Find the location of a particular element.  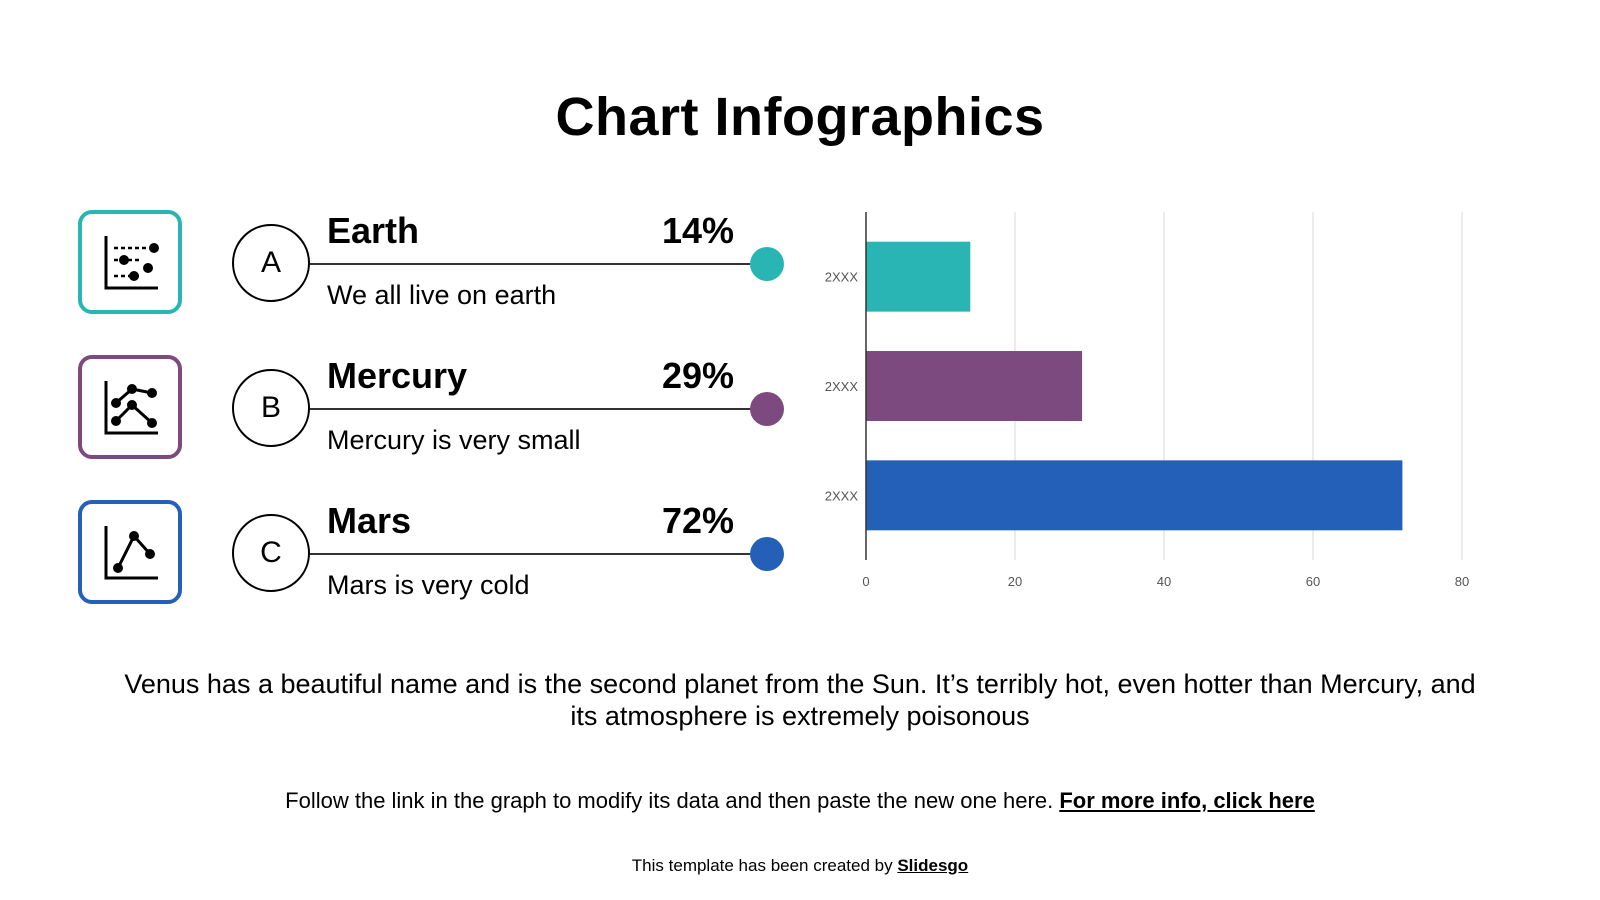

icon-box-earth is located at coordinates (130, 262).